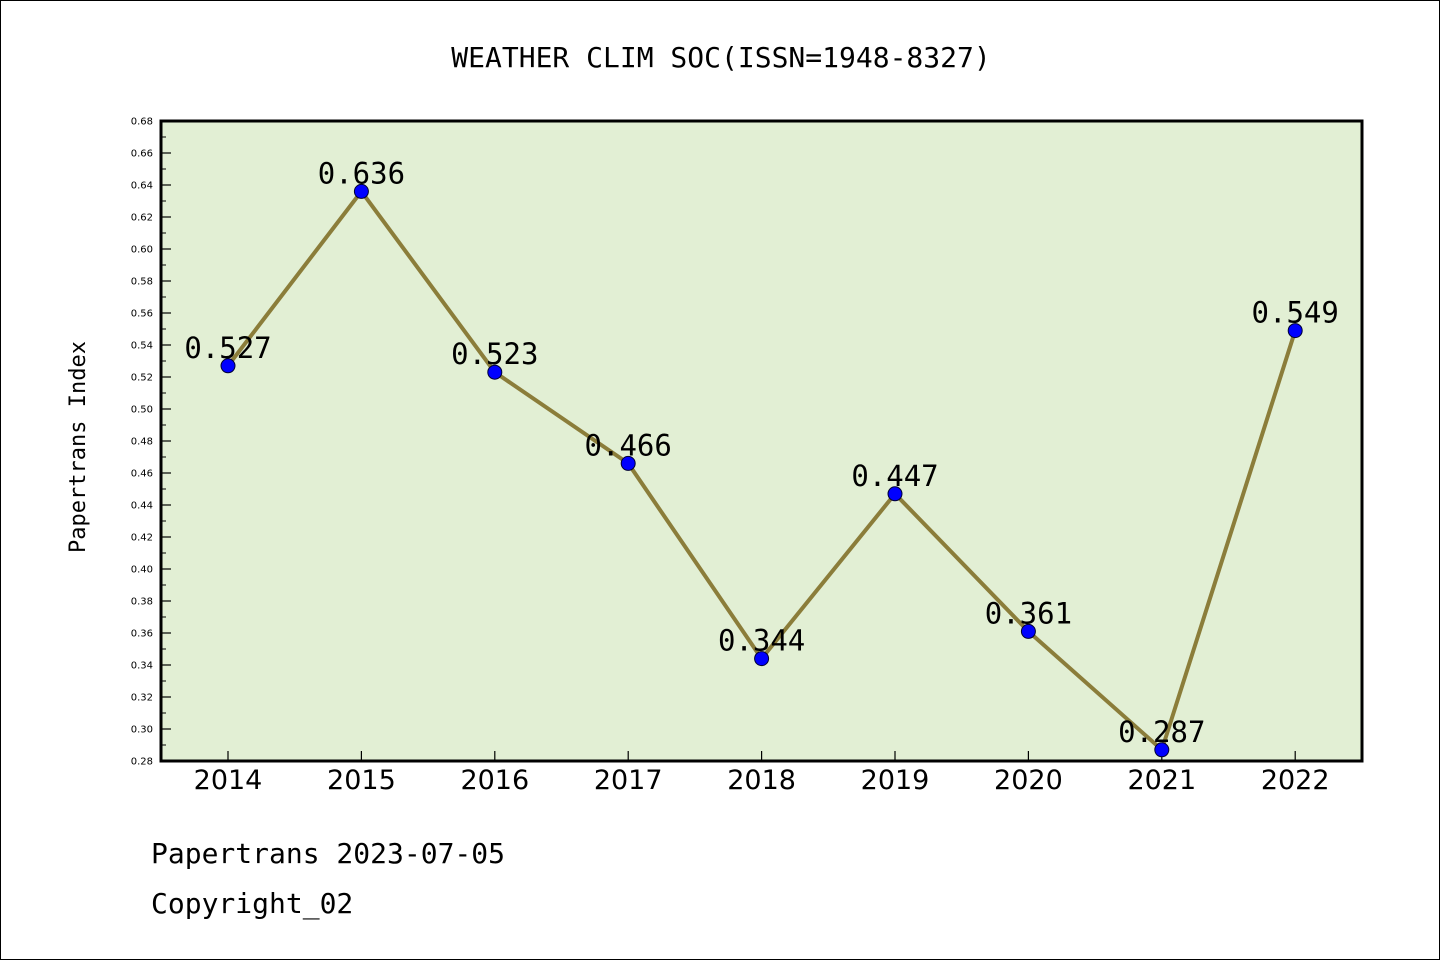 This screenshot has height=960, width=1440. What do you see at coordinates (252, 903) in the screenshot?
I see `footer-copyright-text: Copyright_02` at bounding box center [252, 903].